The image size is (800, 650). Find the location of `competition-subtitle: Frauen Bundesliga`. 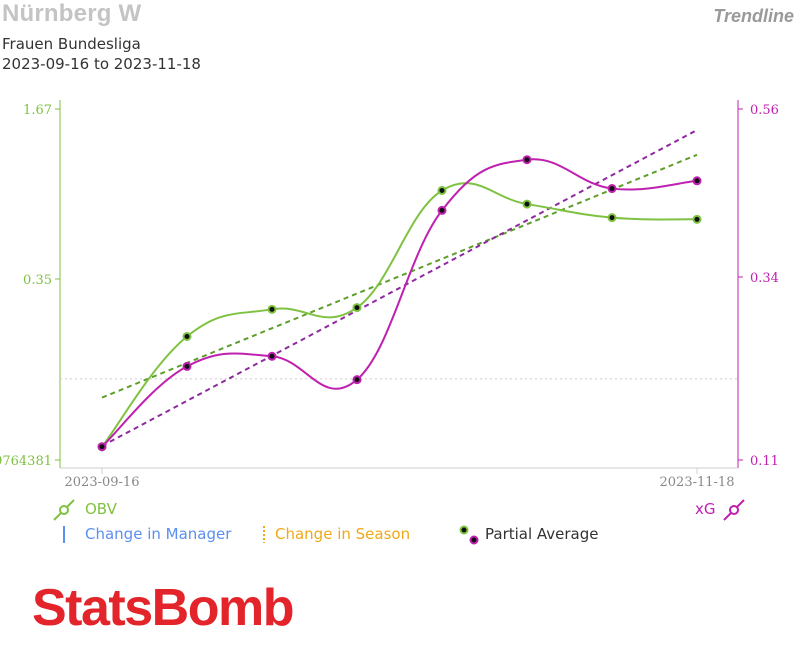

competition-subtitle: Frauen Bundesliga is located at coordinates (71, 44).